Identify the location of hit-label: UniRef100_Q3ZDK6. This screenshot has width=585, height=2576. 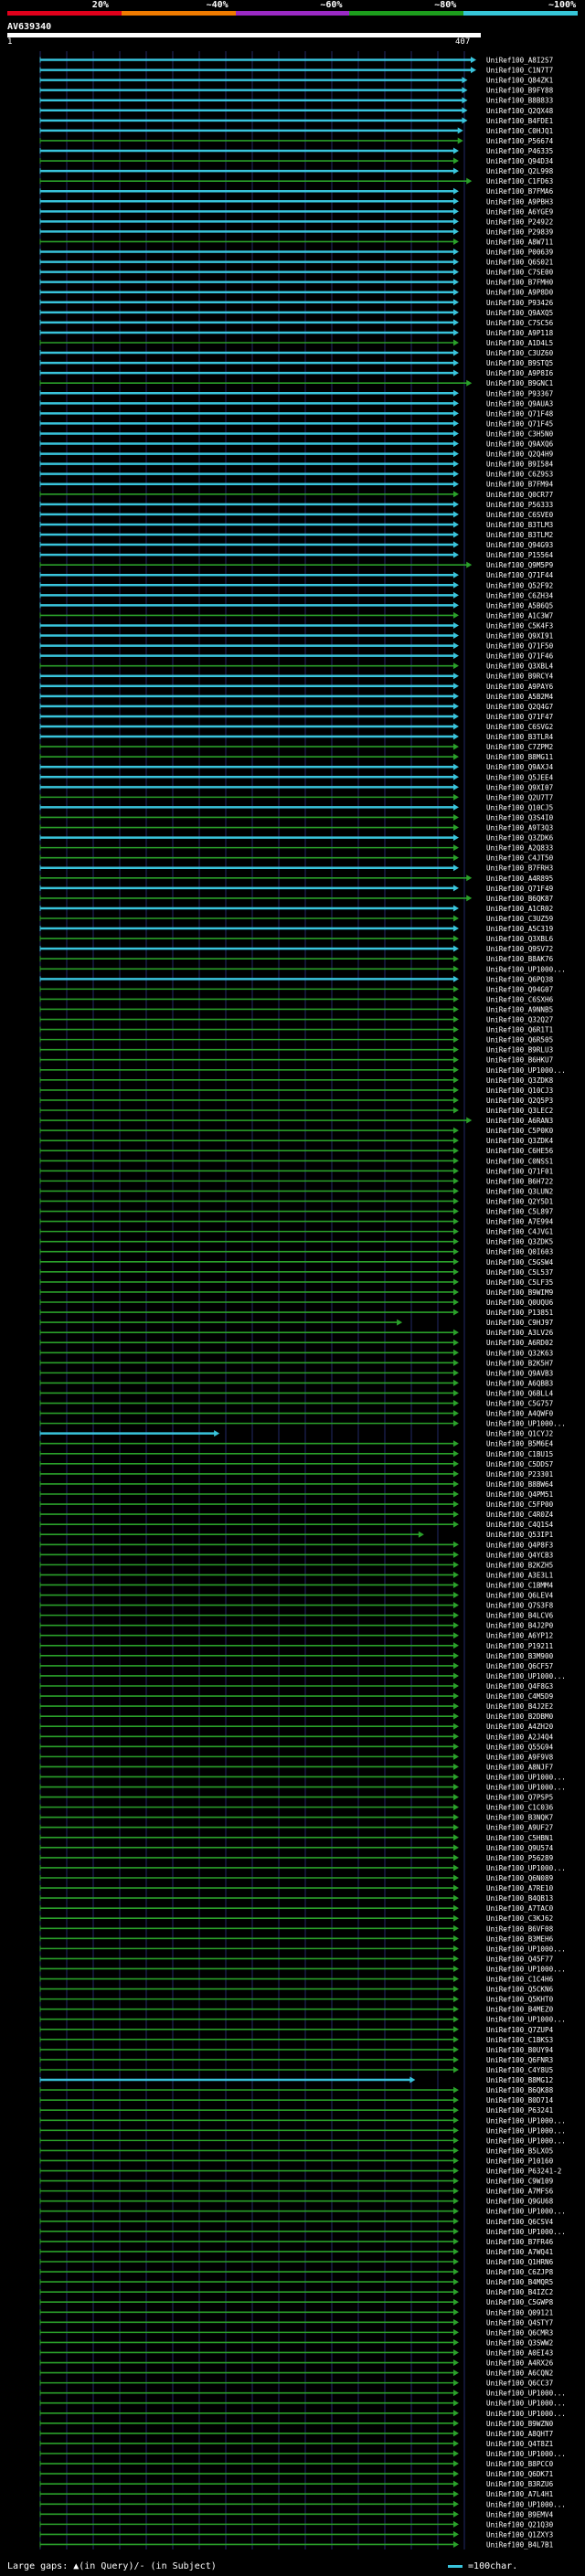
(520, 838).